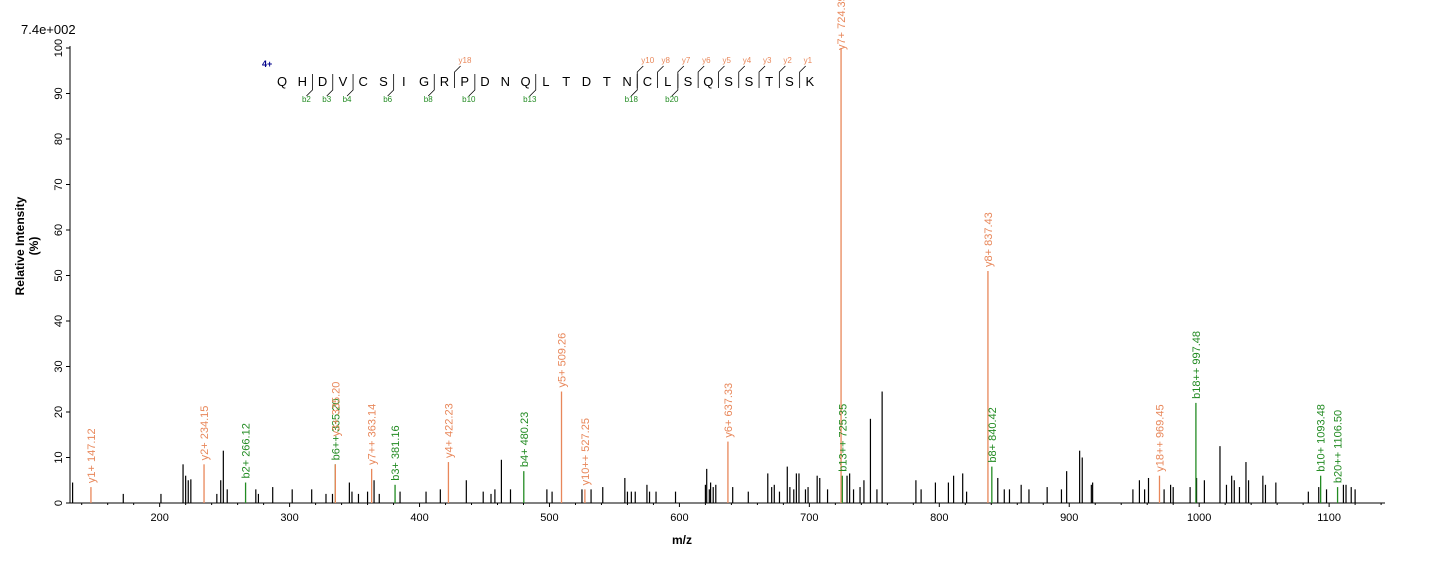 The width and height of the screenshot is (1436, 562). Describe the element at coordinates (706, 60) in the screenshot. I see `y-fragment-label: y6` at that location.